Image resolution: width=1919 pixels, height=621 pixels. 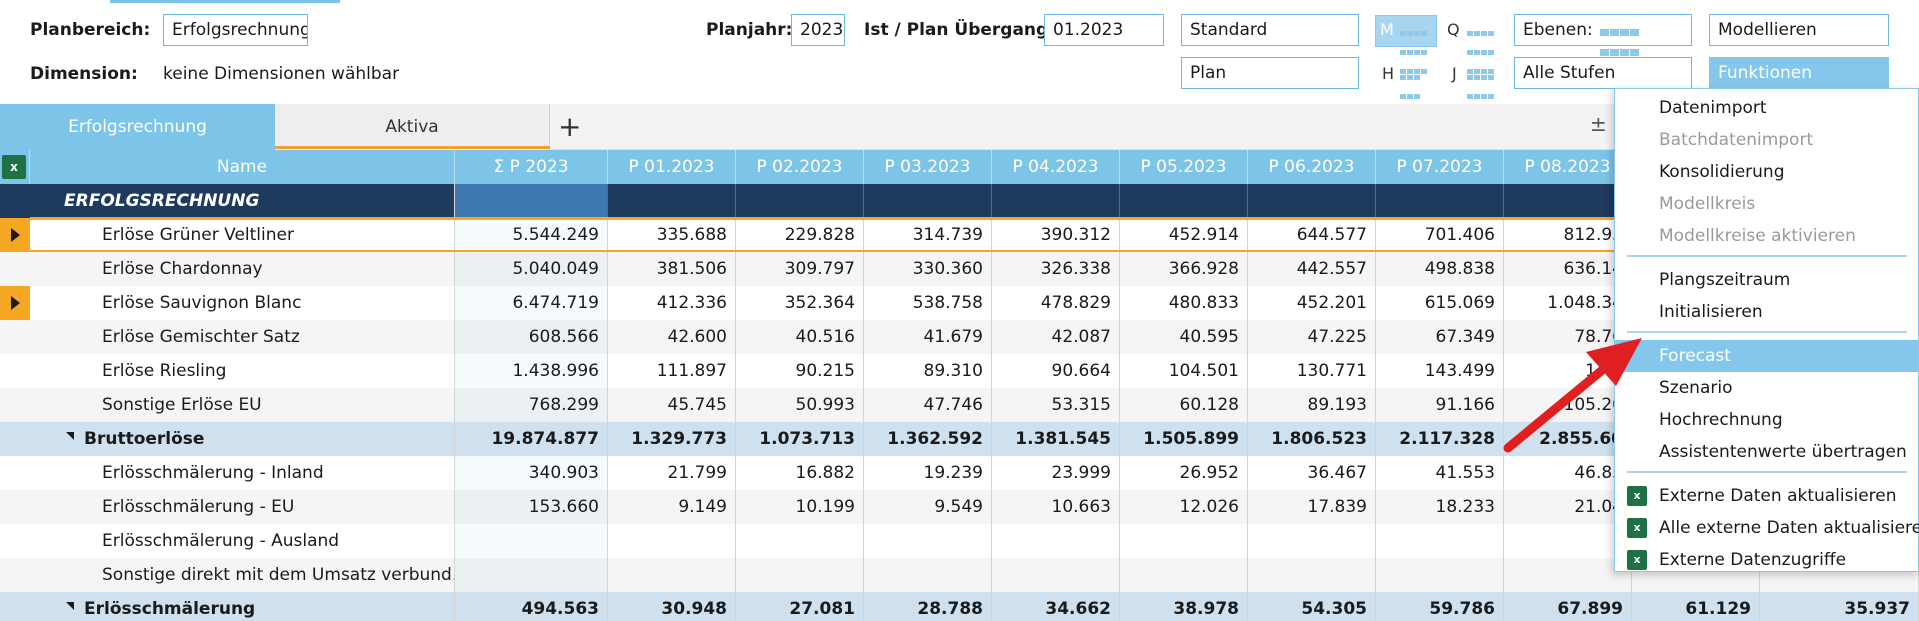 What do you see at coordinates (1440, 507) in the screenshot?
I see `value-cell: 18.233` at bounding box center [1440, 507].